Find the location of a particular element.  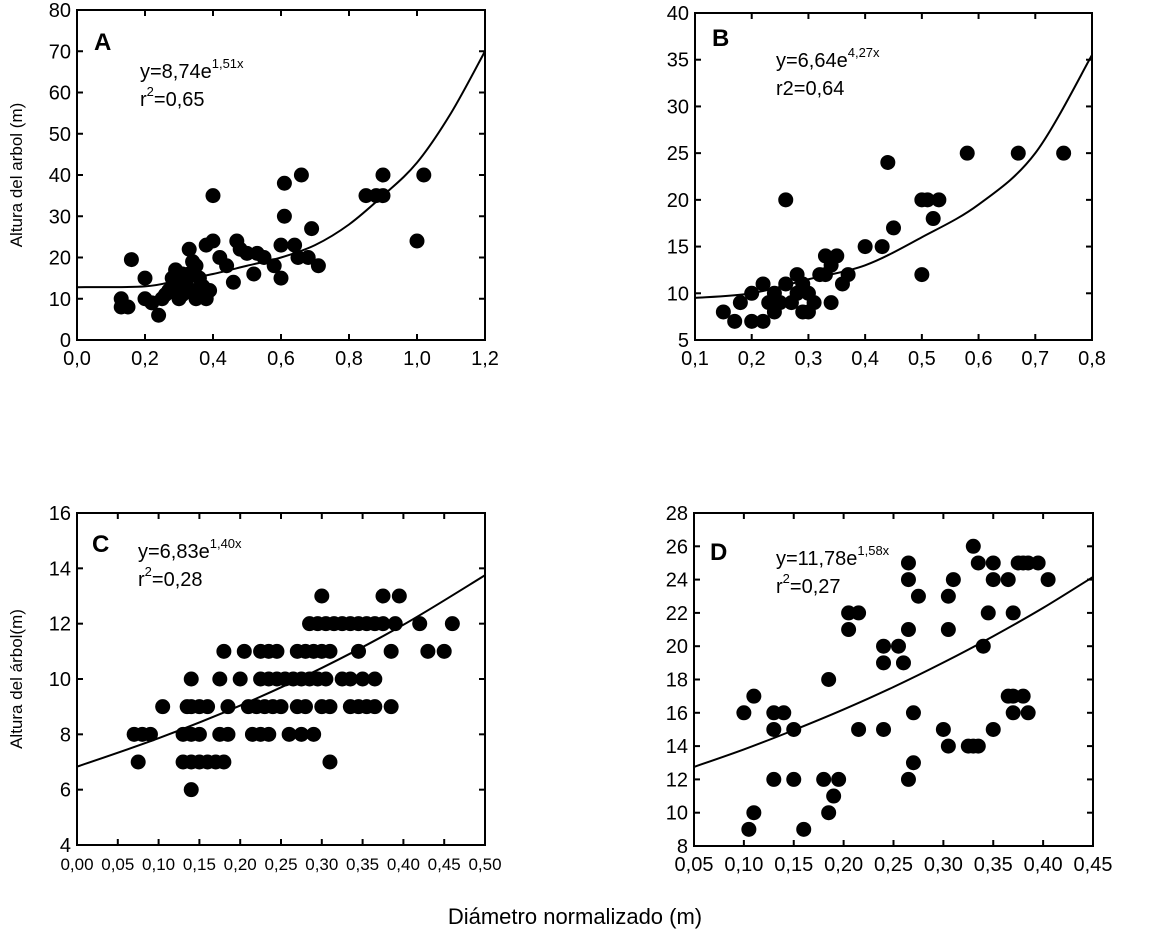

x-tick-label: 0,7 is located at coordinates (1035, 359).